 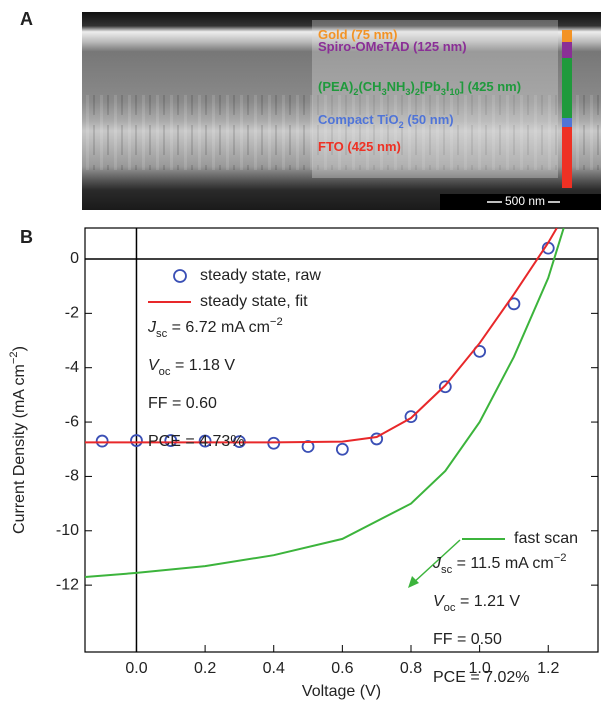 I want to click on text-run: FTO (425 nm), so click(x=359, y=146).